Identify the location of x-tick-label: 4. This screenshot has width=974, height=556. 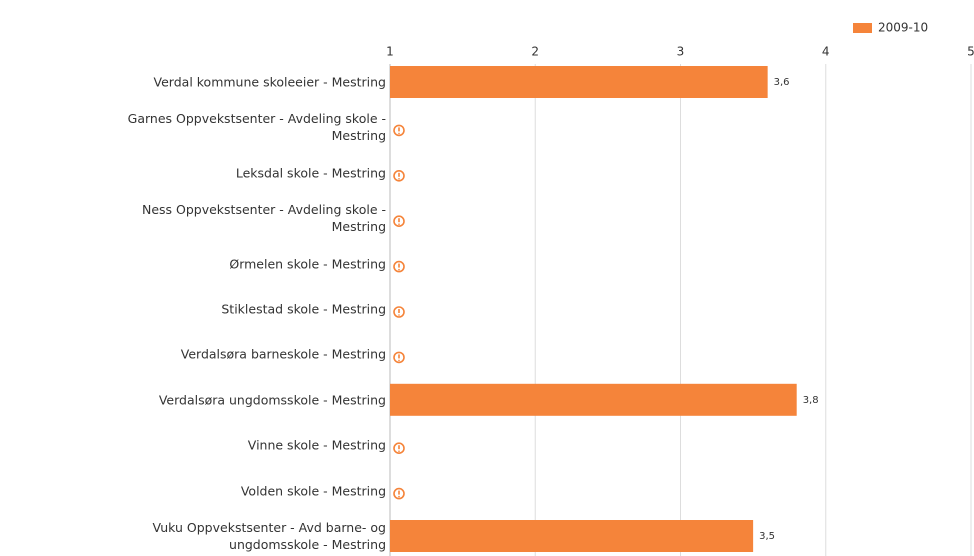
(826, 52).